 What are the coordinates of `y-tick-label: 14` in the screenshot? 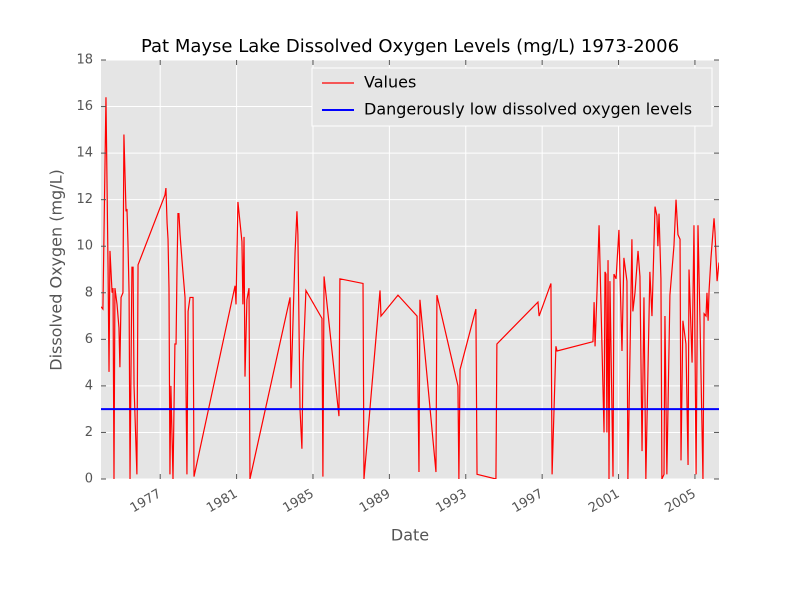 It's located at (84, 153).